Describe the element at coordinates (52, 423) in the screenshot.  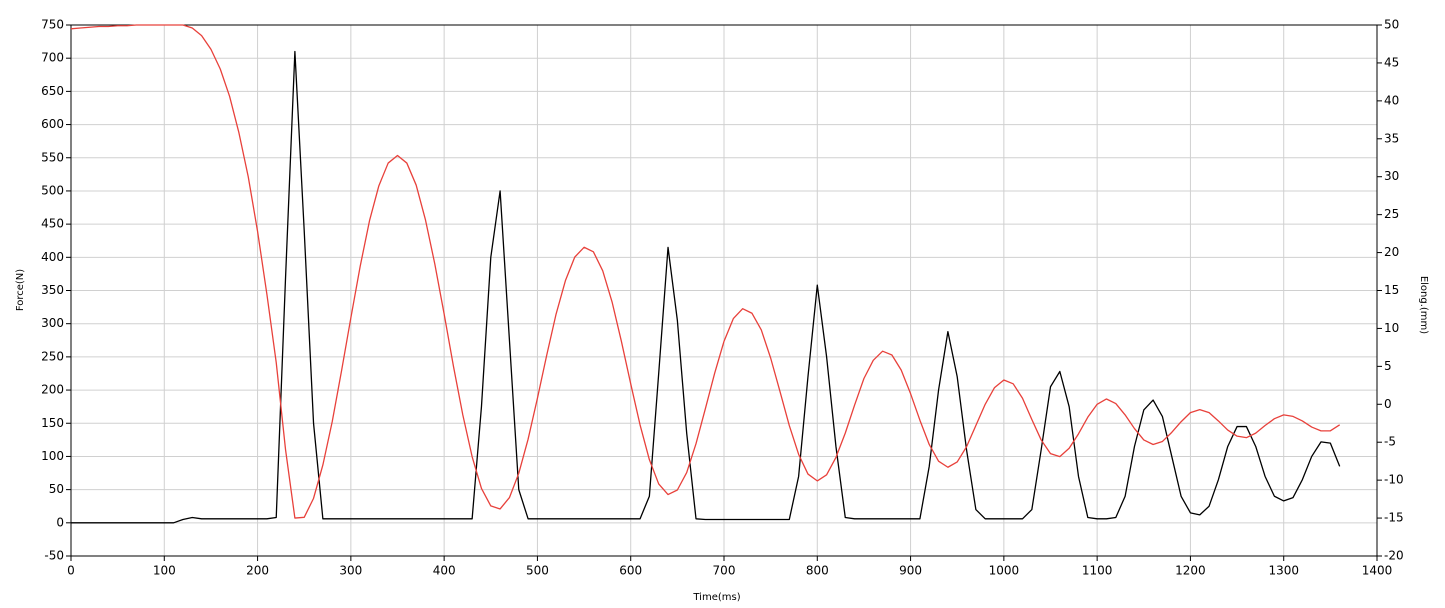
I see `y-tick-label: 150` at that location.